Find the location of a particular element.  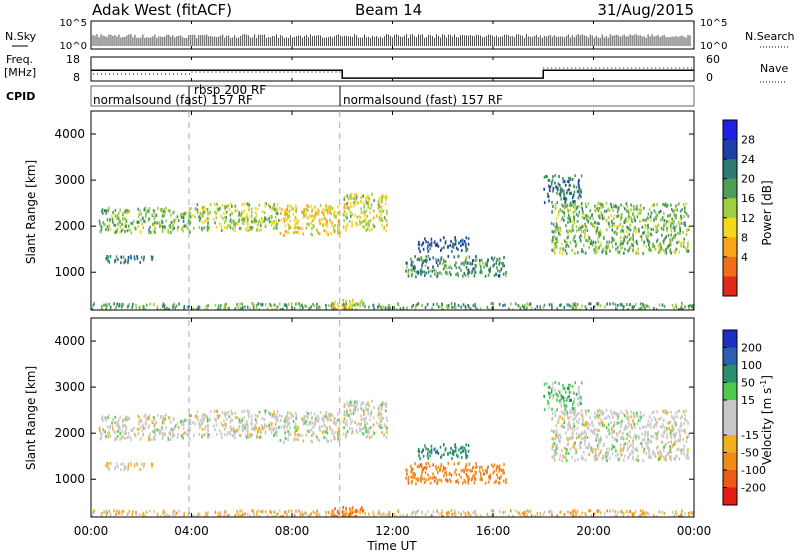

noise-right-tick-bottom: 10^0 is located at coordinates (713, 46).